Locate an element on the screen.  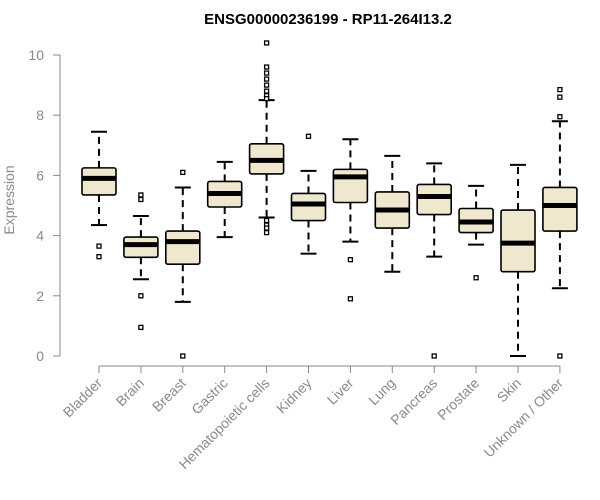
y-tick-label: 8 is located at coordinates (40, 115).